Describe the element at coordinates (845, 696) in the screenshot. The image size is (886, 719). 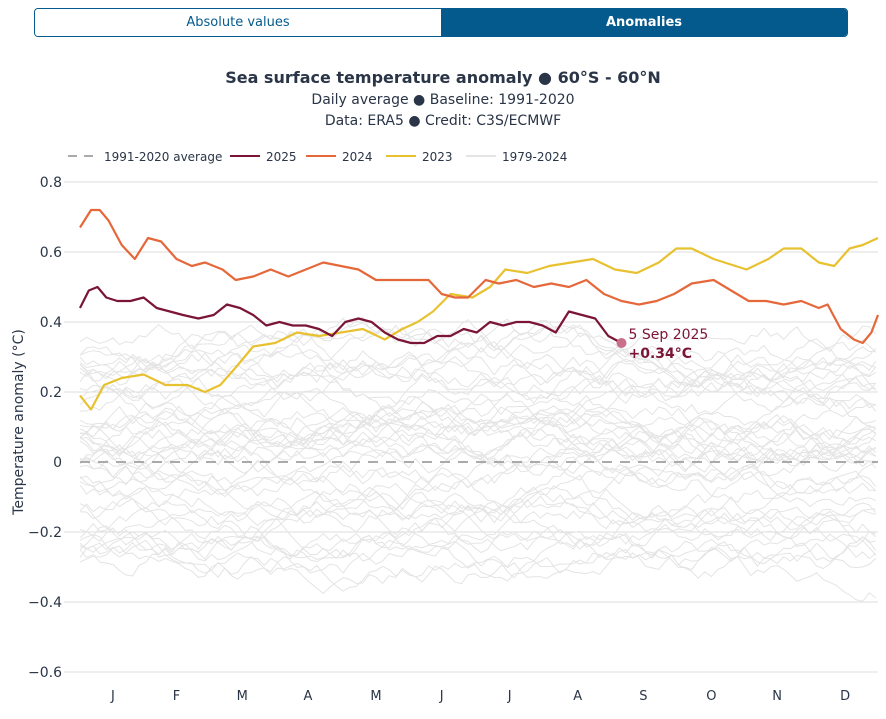
I see `x-tick-label: D` at that location.